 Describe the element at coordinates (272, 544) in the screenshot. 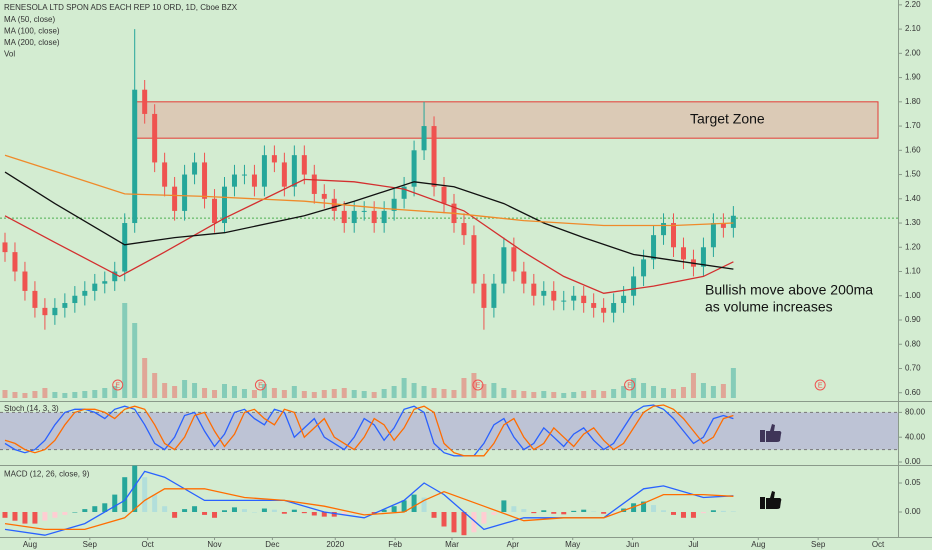

I see `x-tick-label: Dec` at that location.